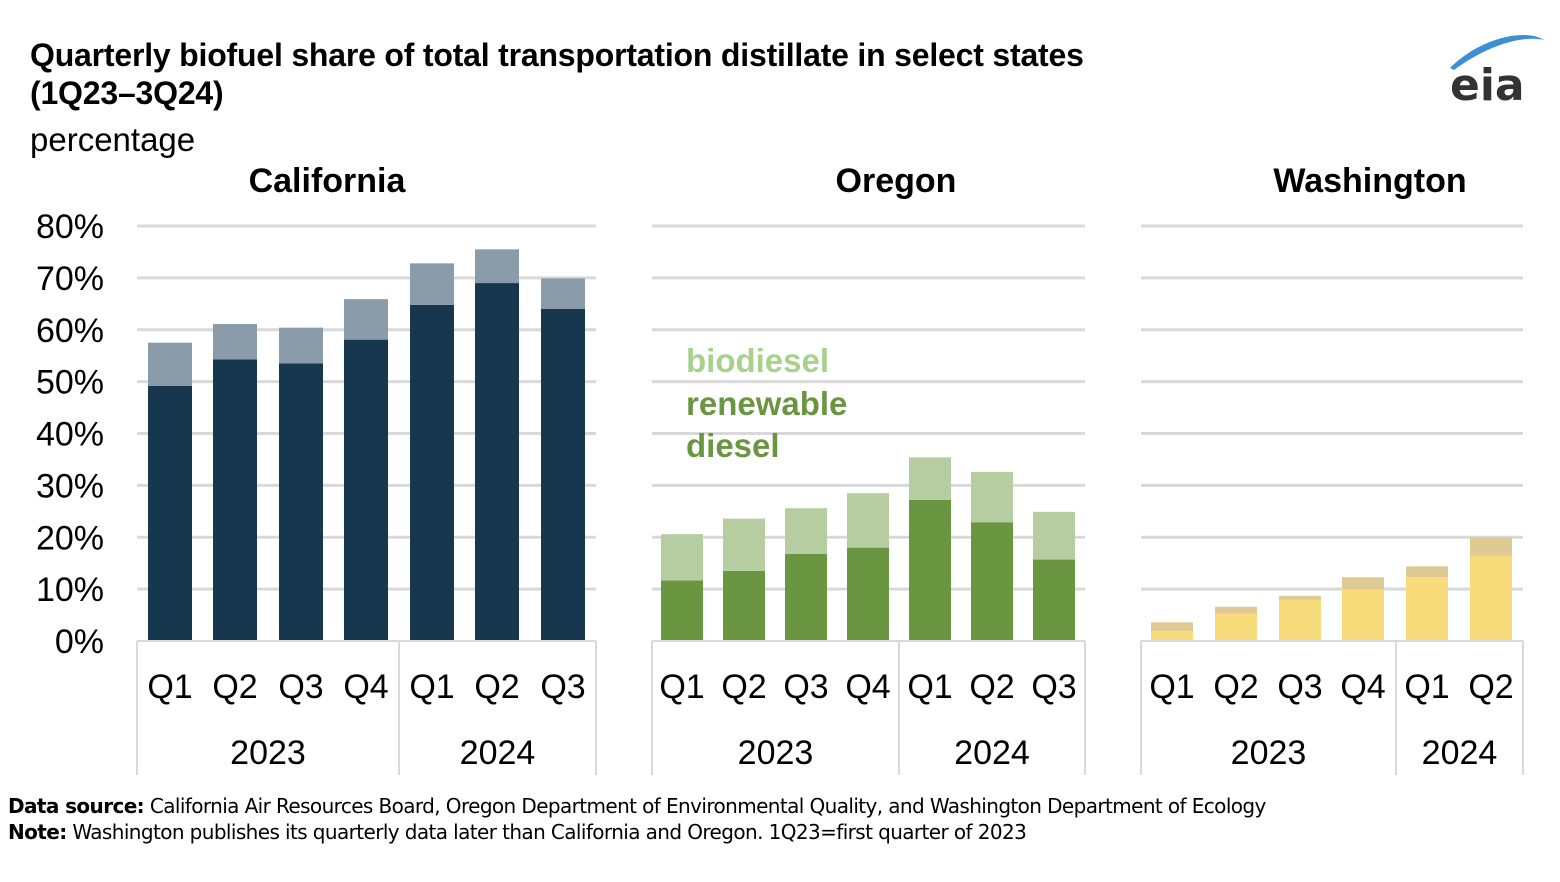 The height and width of the screenshot is (882, 1560). I want to click on data-source-label: Data source:, so click(76, 806).